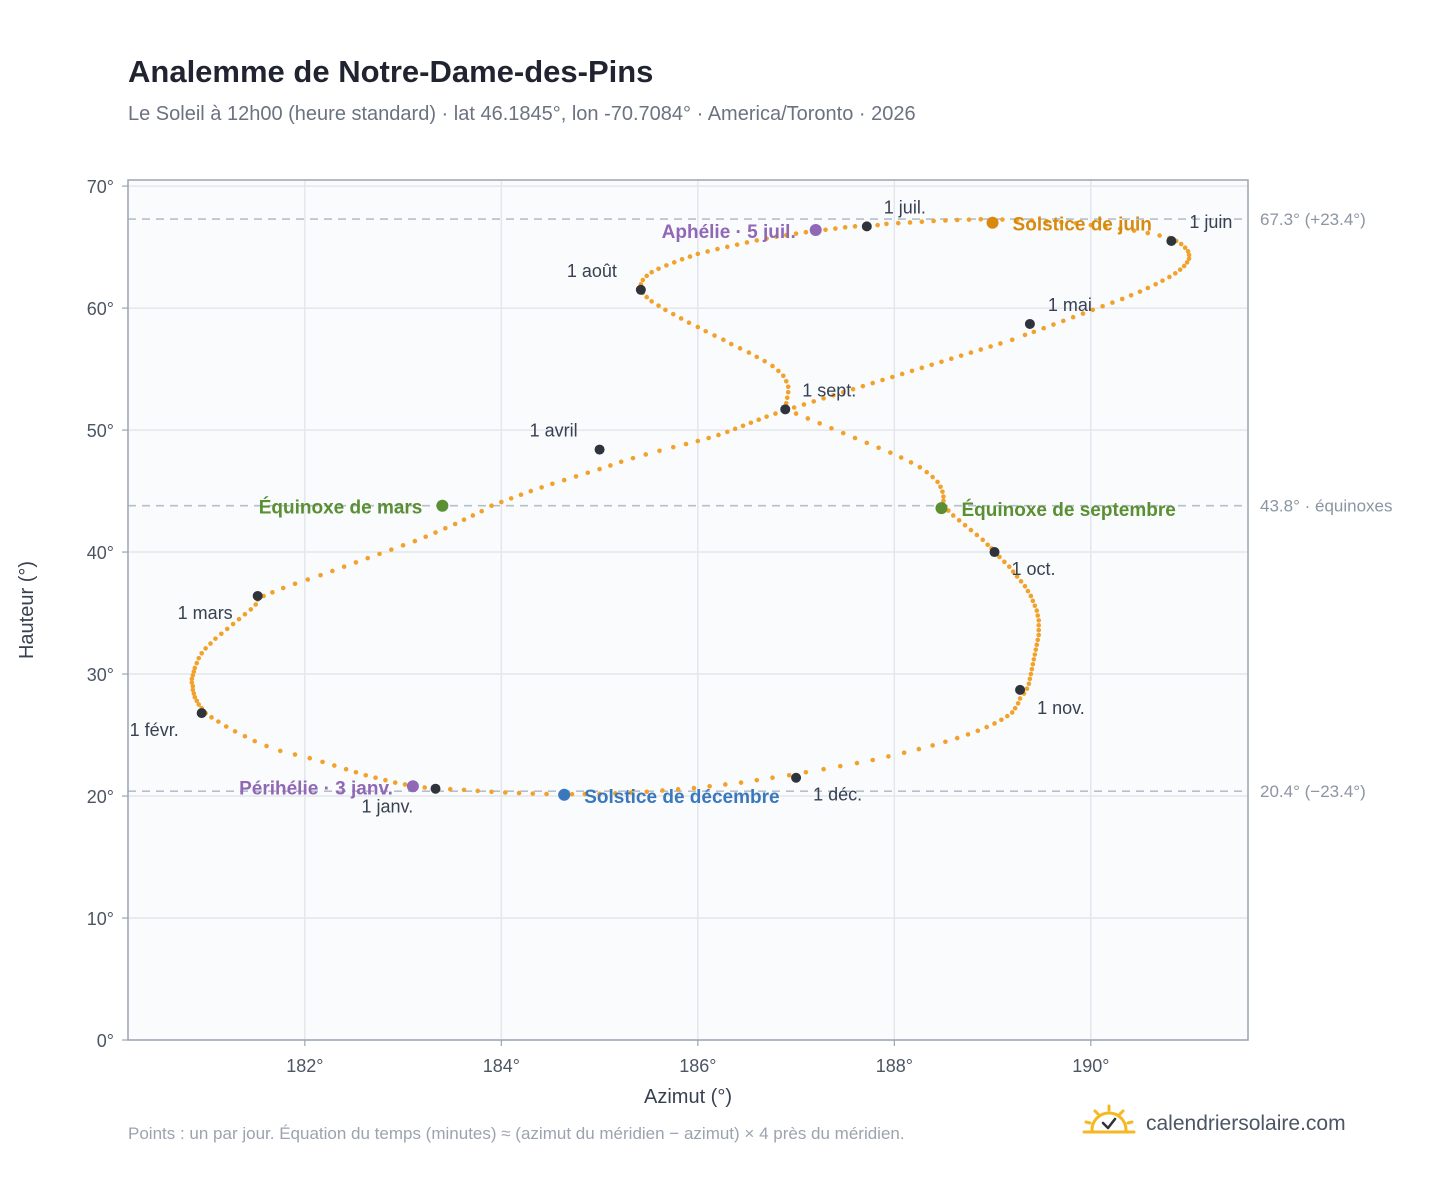 Image resolution: width=1448 pixels, height=1188 pixels. What do you see at coordinates (304, 1066) in the screenshot?
I see `x-tick-label: 182°` at bounding box center [304, 1066].